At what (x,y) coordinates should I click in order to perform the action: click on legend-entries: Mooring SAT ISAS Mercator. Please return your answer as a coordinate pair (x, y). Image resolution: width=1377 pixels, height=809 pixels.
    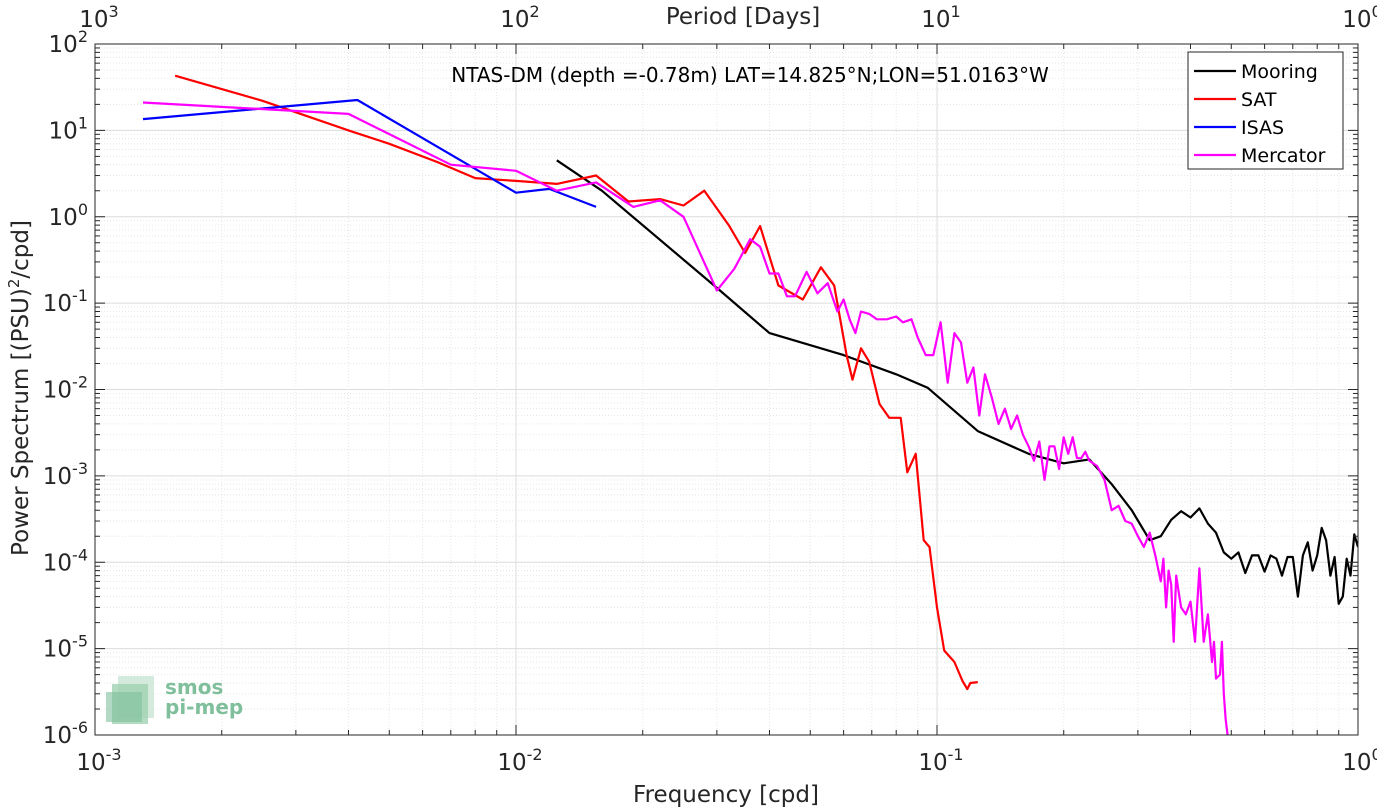
    Looking at the image, I should click on (1260, 114).